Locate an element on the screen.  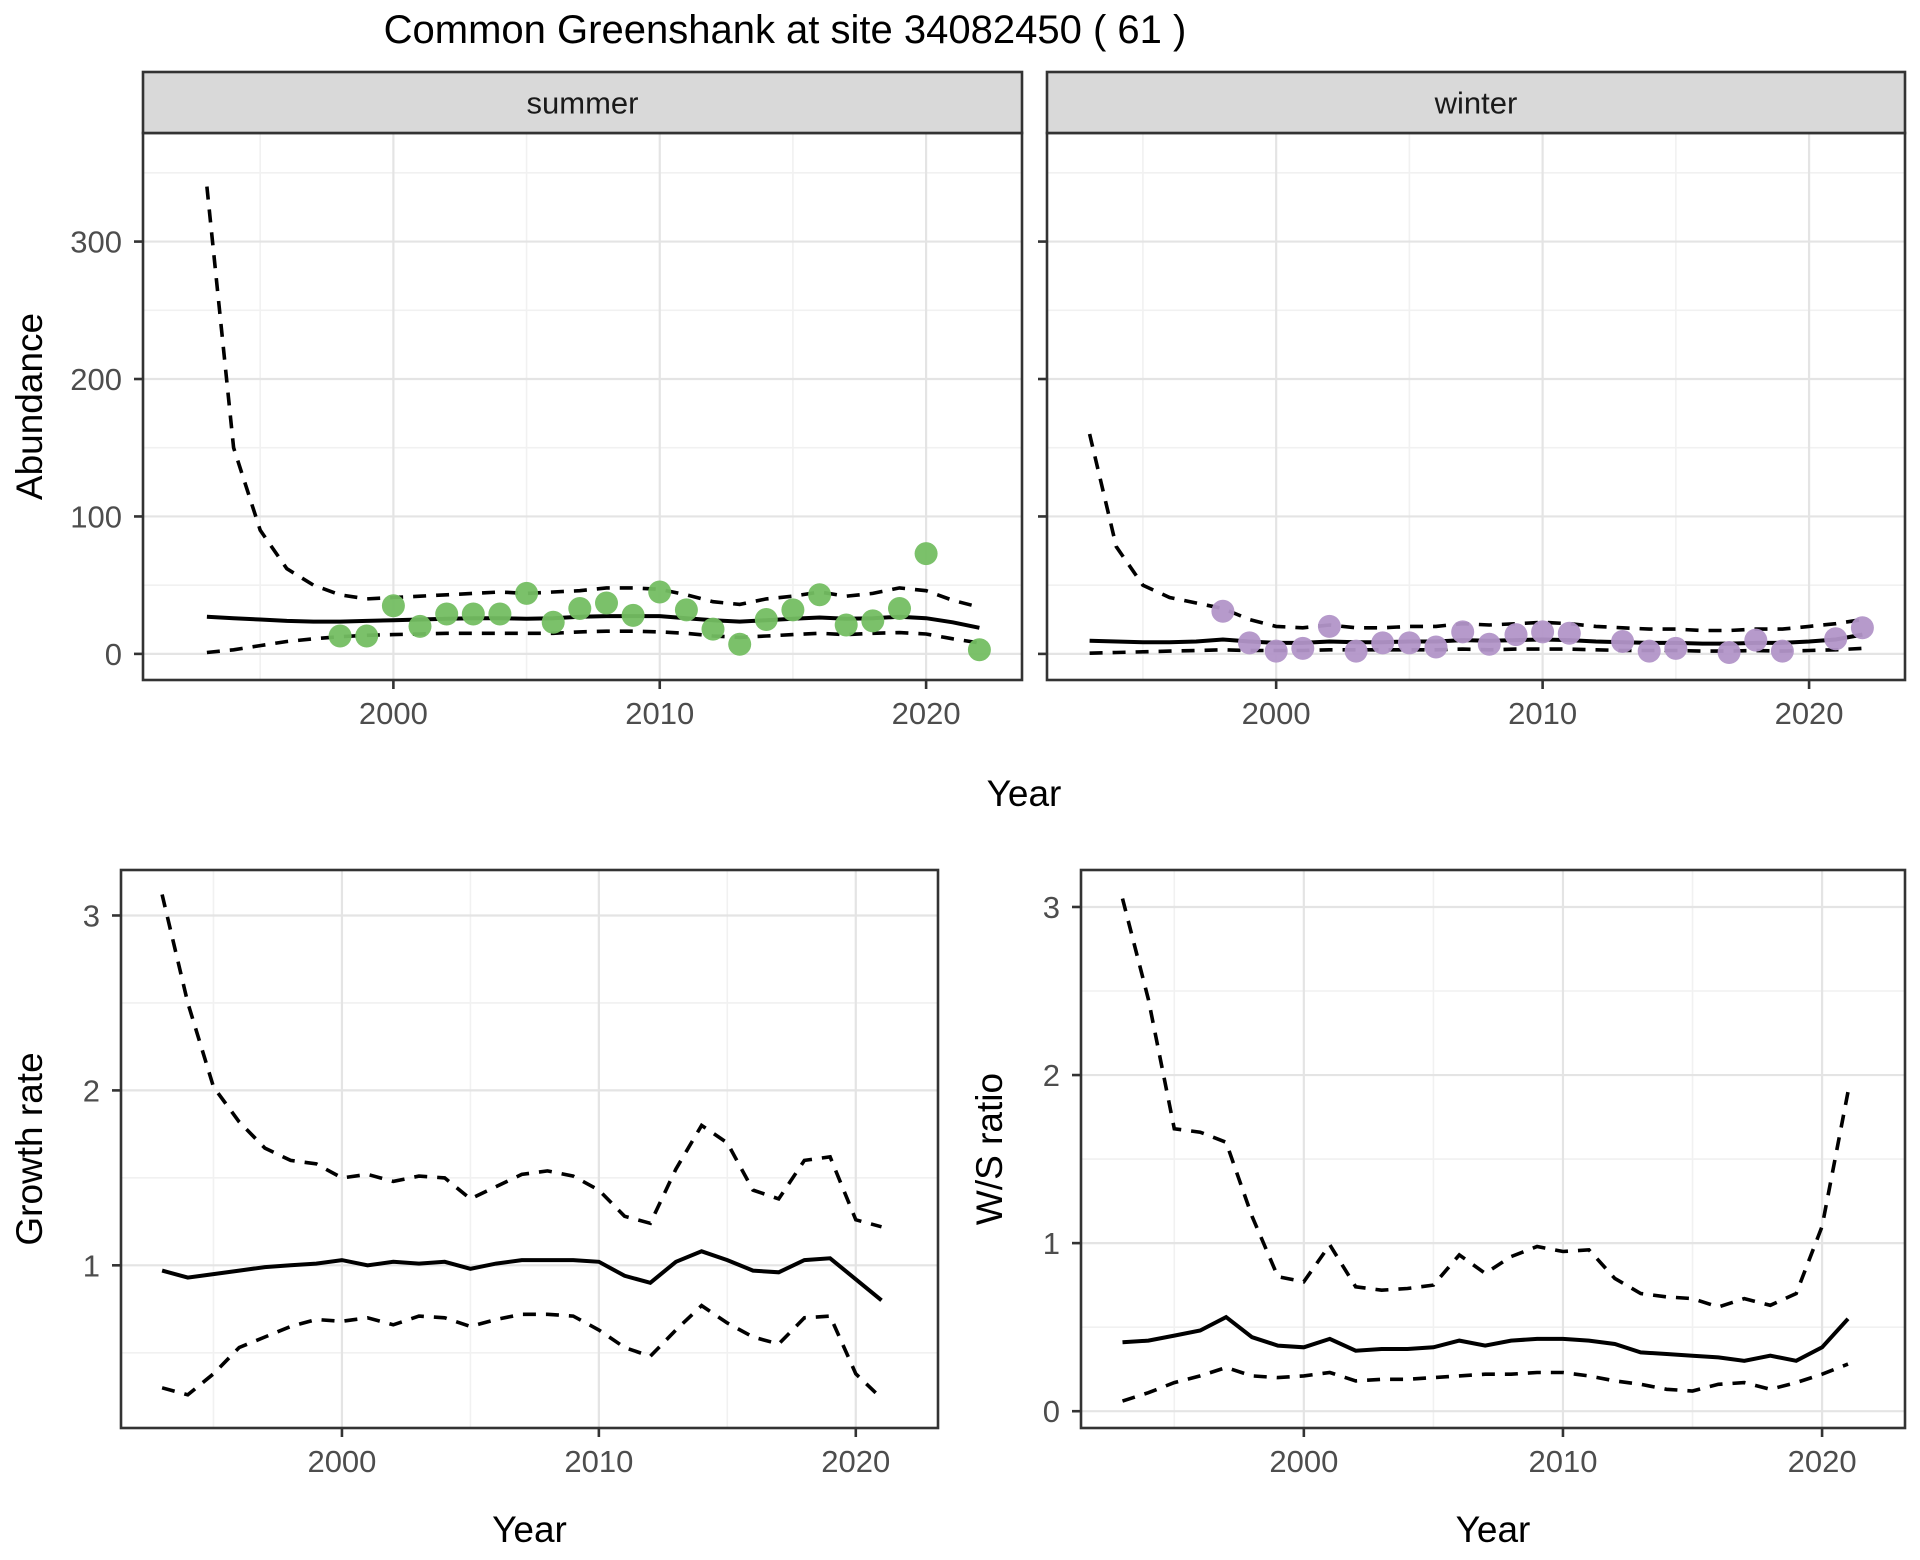
y-tick-label: 300 is located at coordinates (96, 242).